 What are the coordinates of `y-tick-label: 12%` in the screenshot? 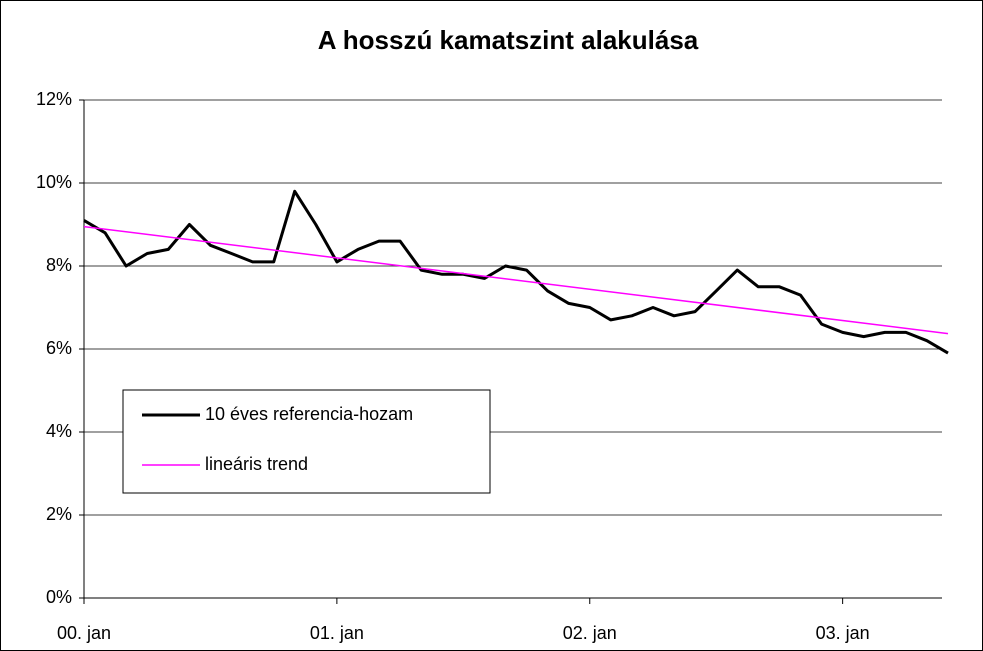 It's located at (54, 99).